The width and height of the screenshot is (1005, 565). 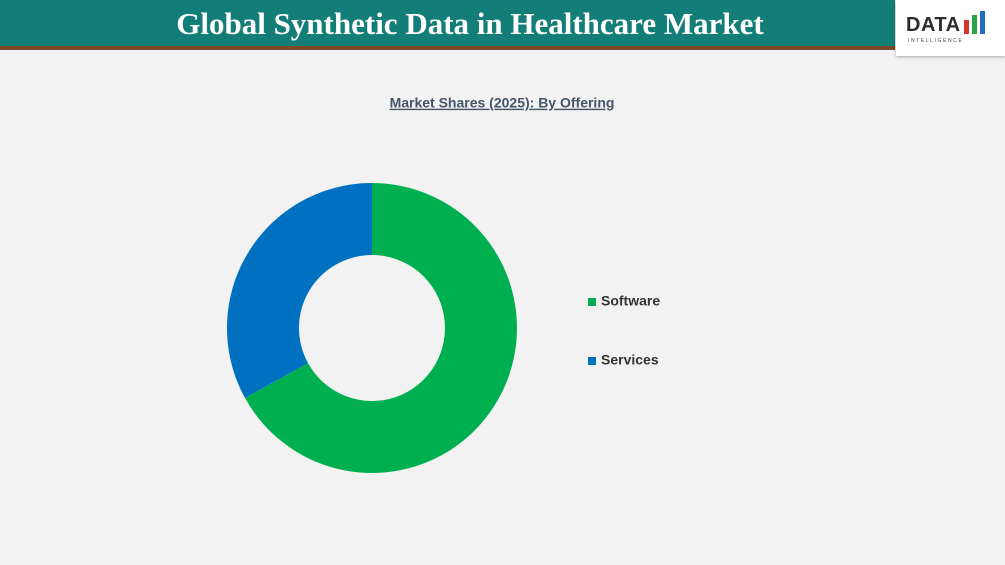 I want to click on legend-label: Services, so click(x=630, y=360).